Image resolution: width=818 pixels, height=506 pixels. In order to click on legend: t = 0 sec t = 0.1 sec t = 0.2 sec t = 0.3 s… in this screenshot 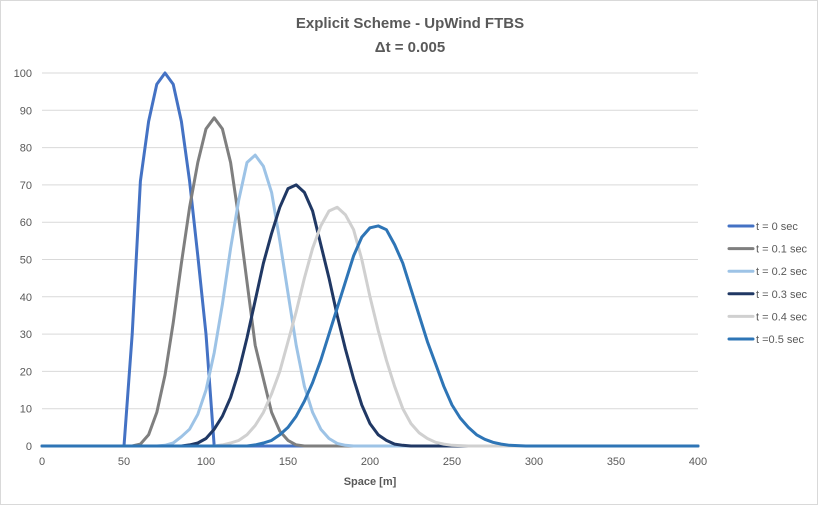, I will do `click(767, 283)`.